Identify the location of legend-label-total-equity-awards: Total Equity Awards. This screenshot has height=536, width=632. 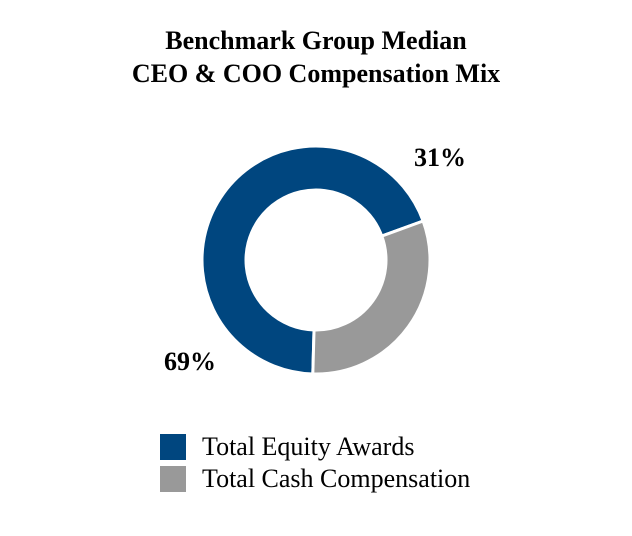
(308, 446).